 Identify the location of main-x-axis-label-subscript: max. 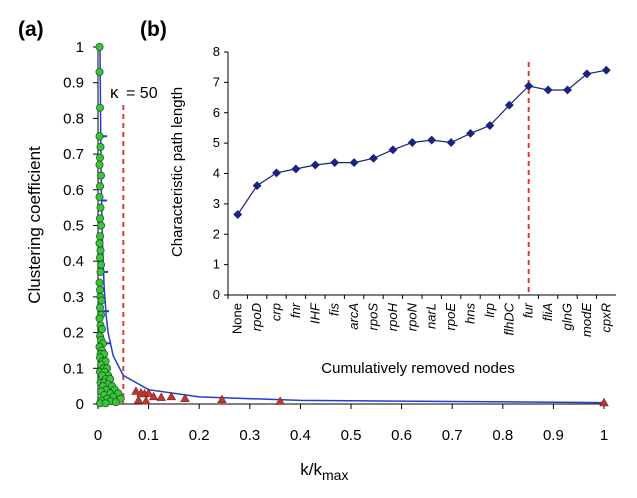
(335, 475).